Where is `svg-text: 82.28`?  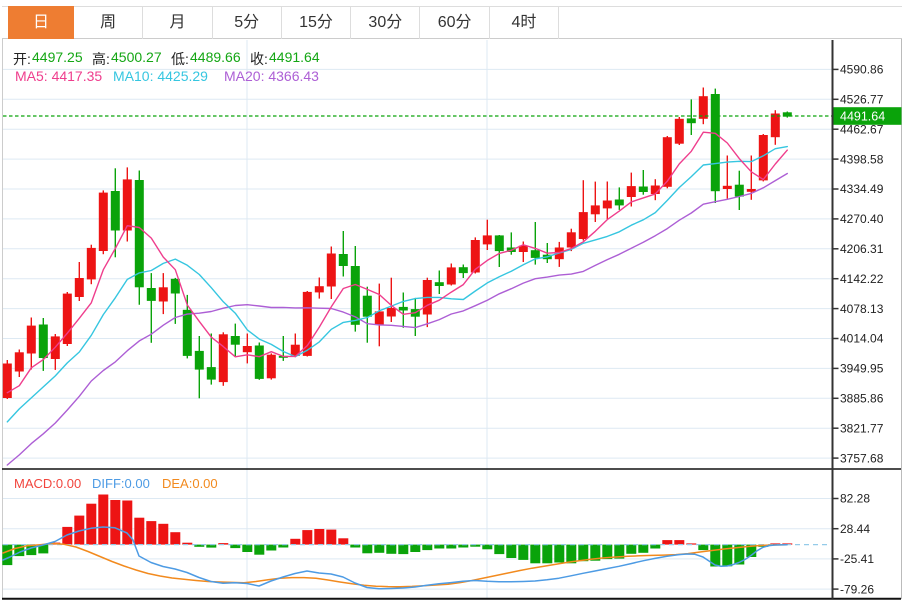
svg-text: 82.28 is located at coordinates (855, 499).